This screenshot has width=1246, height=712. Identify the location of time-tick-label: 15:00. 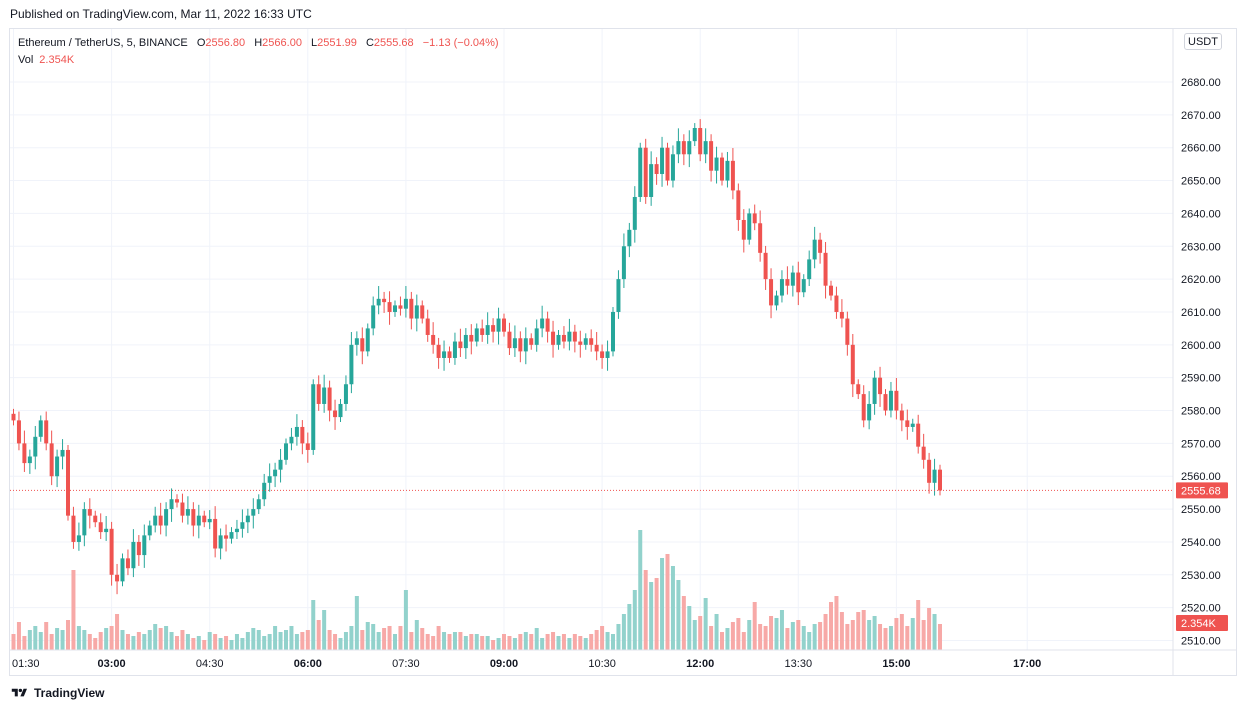
(896, 664).